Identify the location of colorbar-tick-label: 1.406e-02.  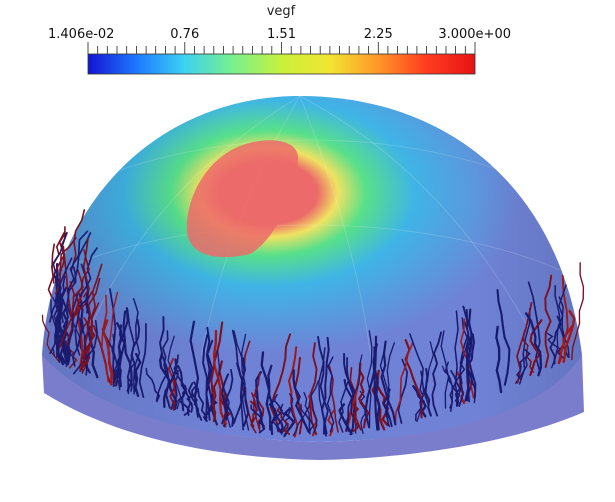
(81, 34).